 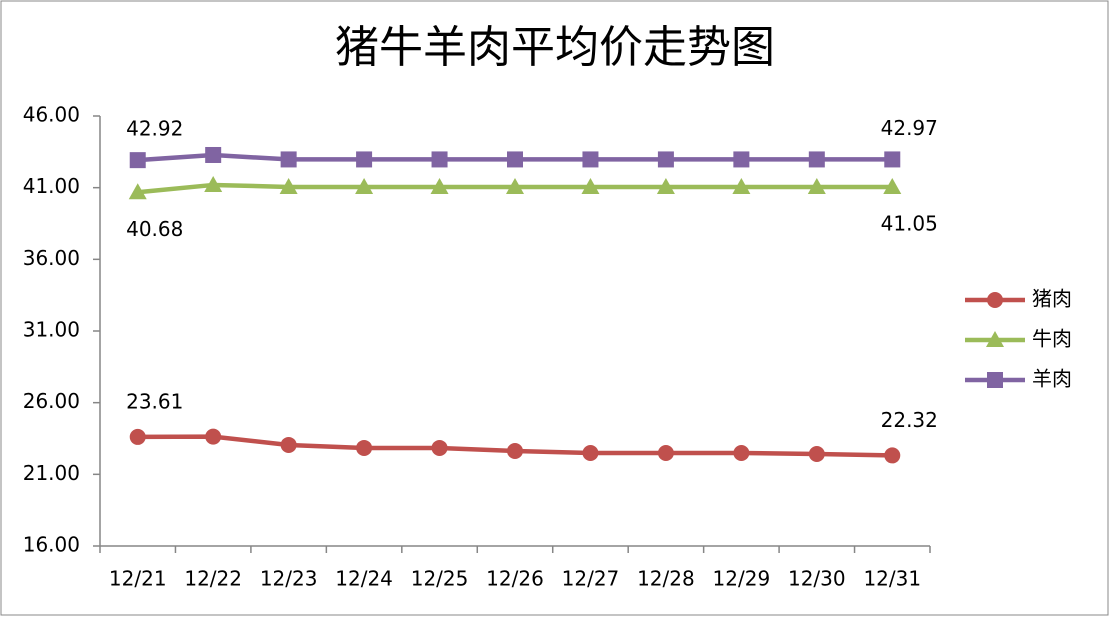 What do you see at coordinates (555, 47) in the screenshot?
I see `chart-title: 猪牛羊肉平均价走势图` at bounding box center [555, 47].